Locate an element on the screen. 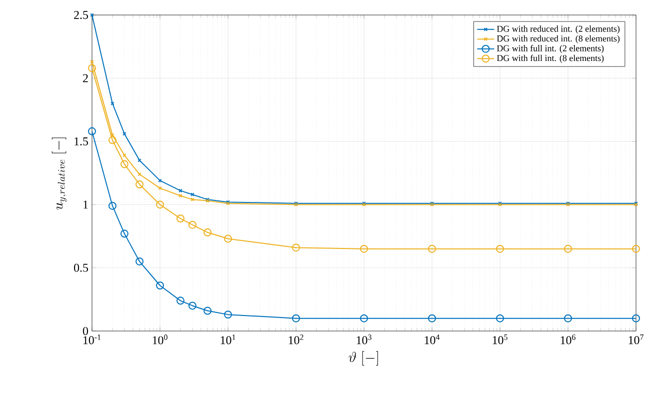 The height and width of the screenshot is (404, 649). y-tick-label: 1 is located at coordinates (86, 204).